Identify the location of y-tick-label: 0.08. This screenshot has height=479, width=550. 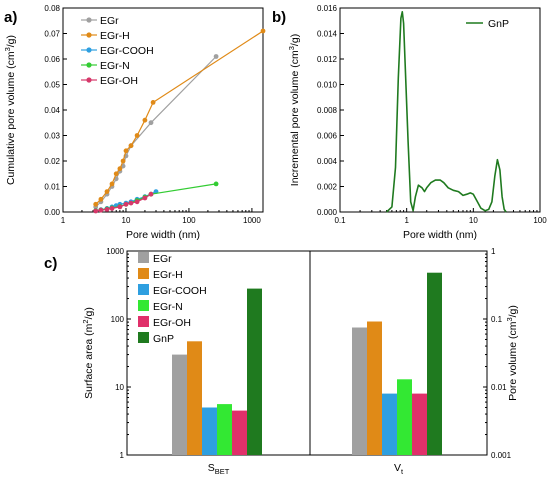
(52, 8).